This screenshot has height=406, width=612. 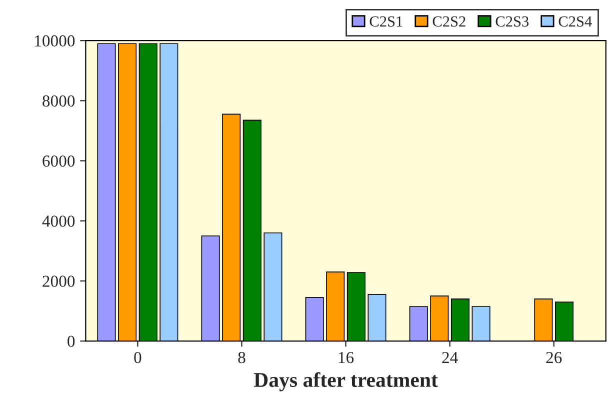 What do you see at coordinates (512, 21) in the screenshot?
I see `legend-label: C2S3` at bounding box center [512, 21].